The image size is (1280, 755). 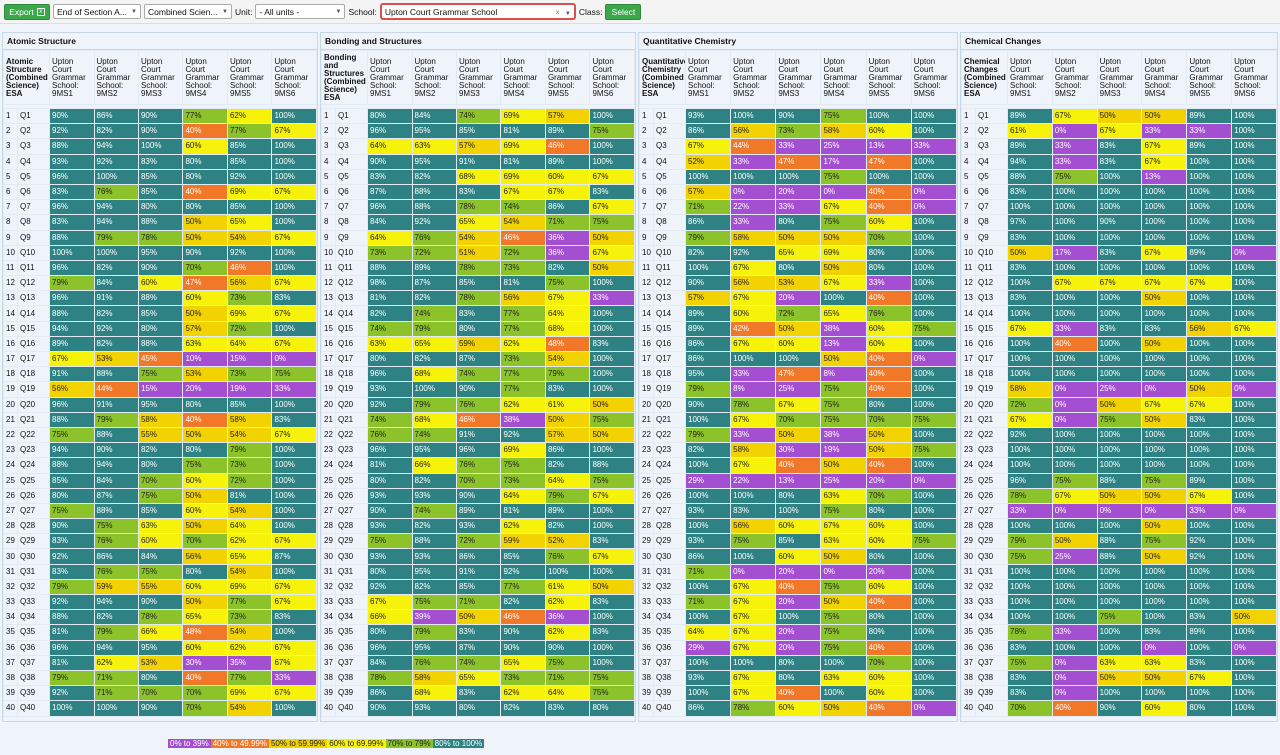 I want to click on table-row: 21 Q21 74% 68% 46% 38% 50% 75%, so click(x=478, y=419).